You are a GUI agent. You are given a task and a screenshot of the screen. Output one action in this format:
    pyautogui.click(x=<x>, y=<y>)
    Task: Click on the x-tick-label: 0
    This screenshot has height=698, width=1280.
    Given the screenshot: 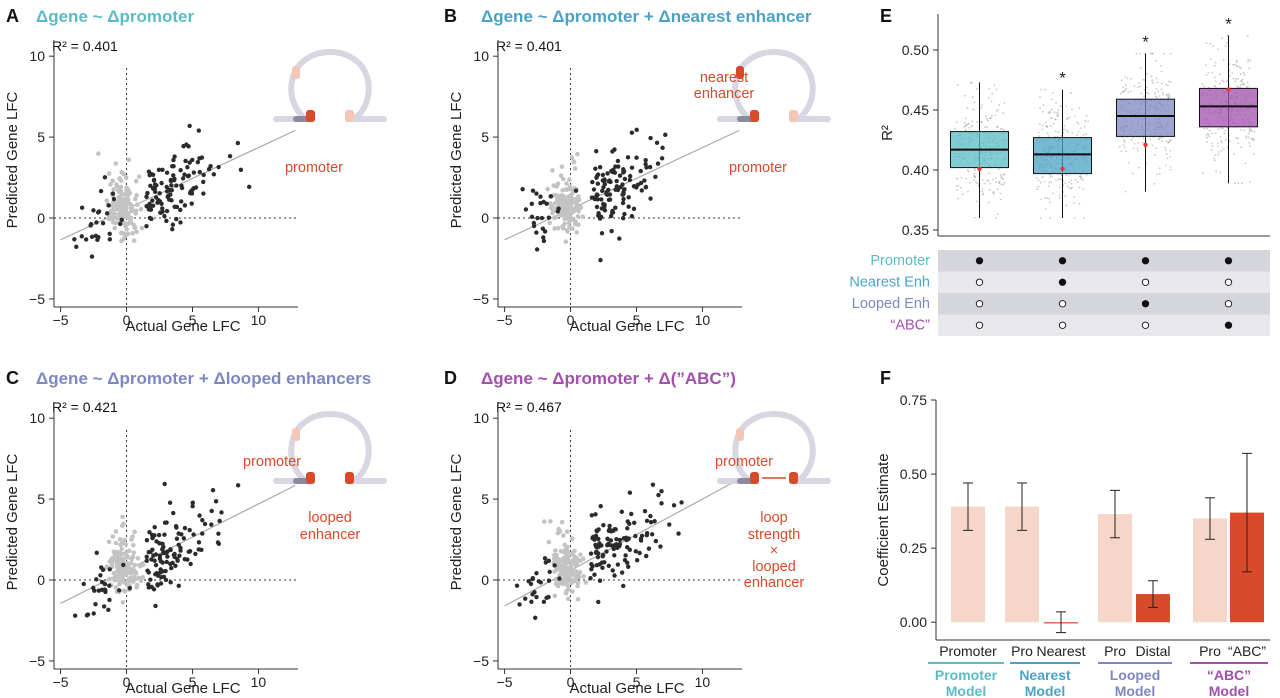 What is the action you would take?
    pyautogui.click(x=571, y=320)
    